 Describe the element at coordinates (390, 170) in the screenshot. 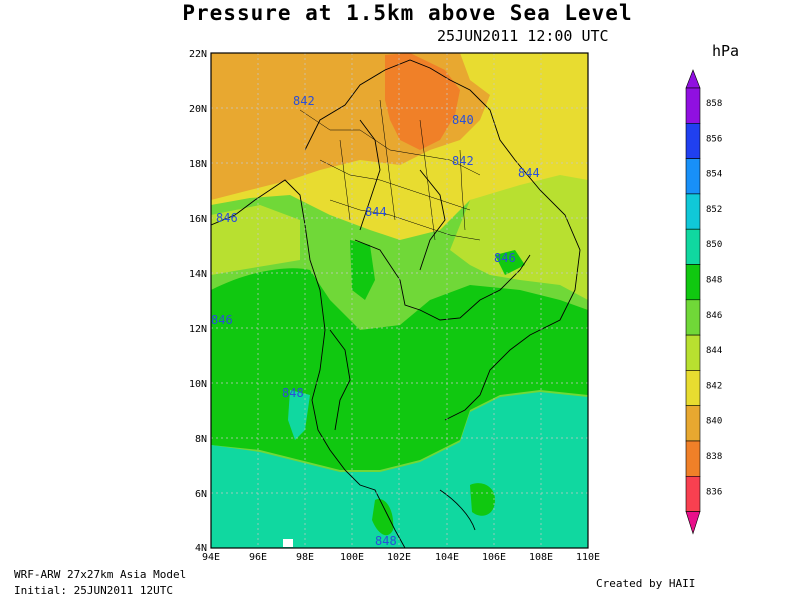

I see `province-borders` at that location.